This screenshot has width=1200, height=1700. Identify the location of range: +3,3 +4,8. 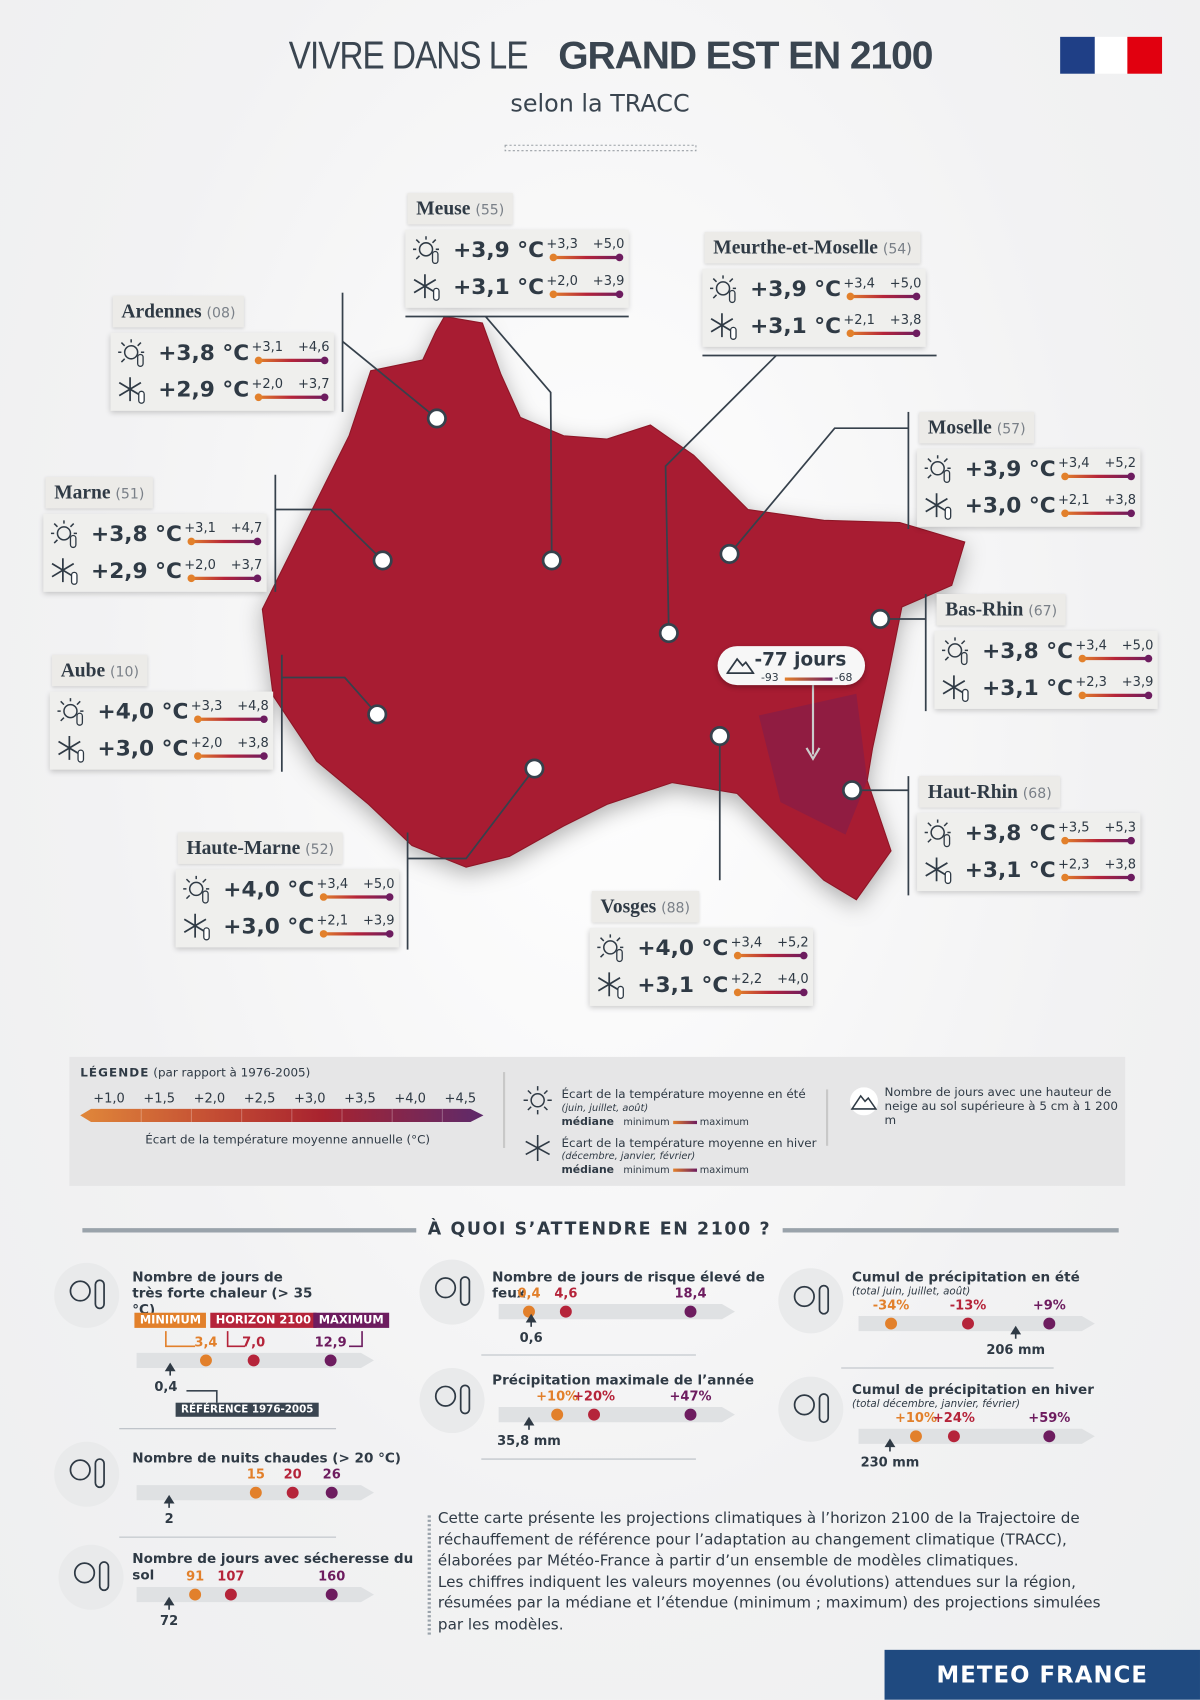
(230, 712).